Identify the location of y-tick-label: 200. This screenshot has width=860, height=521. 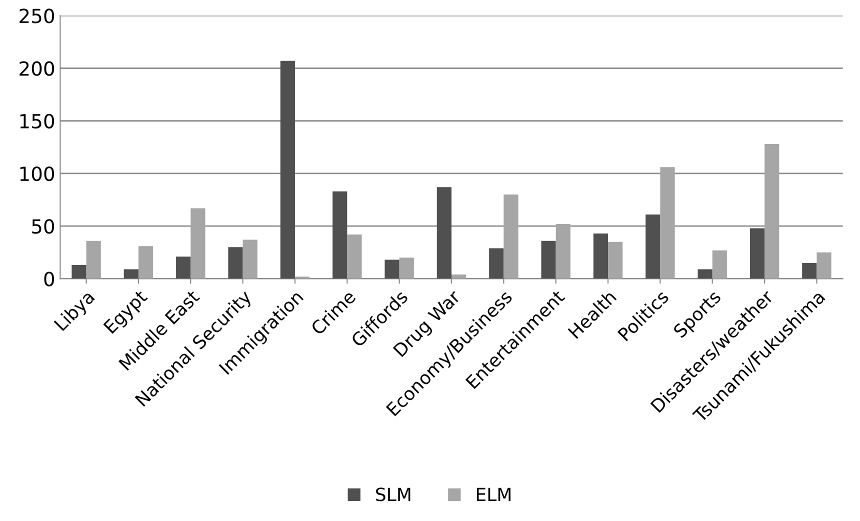
(37, 68).